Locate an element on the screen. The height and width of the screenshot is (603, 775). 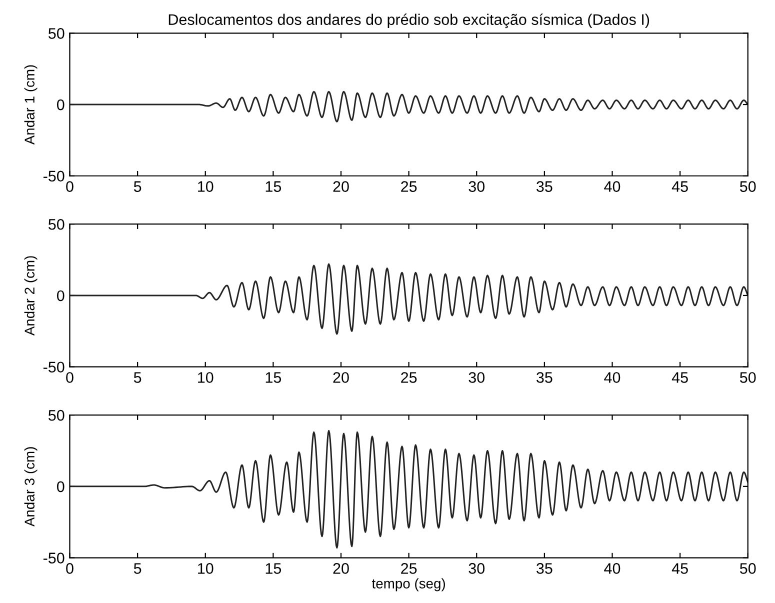
y-axis-title: Andar 3 (cm) is located at coordinates (31, 487).